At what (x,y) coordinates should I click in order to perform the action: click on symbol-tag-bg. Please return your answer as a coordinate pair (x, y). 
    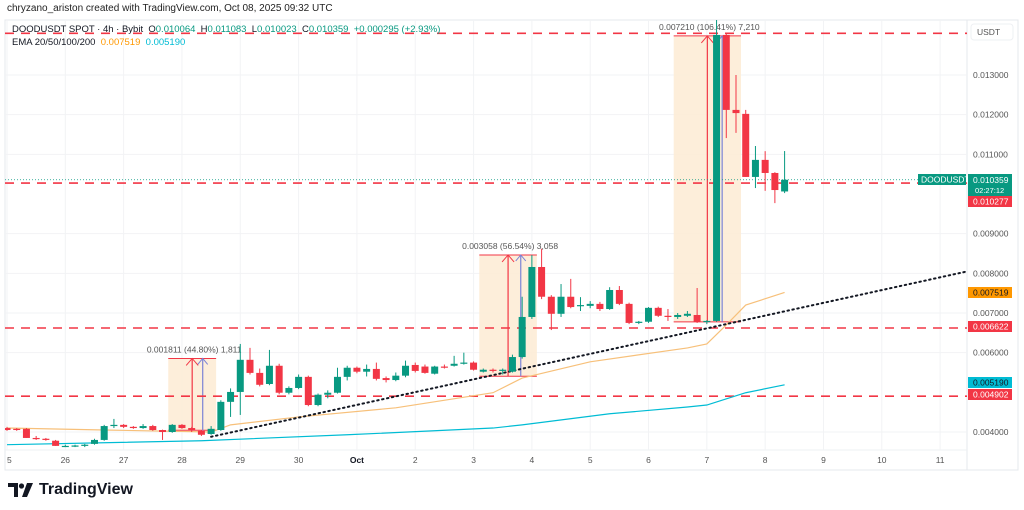
    Looking at the image, I should click on (942, 179).